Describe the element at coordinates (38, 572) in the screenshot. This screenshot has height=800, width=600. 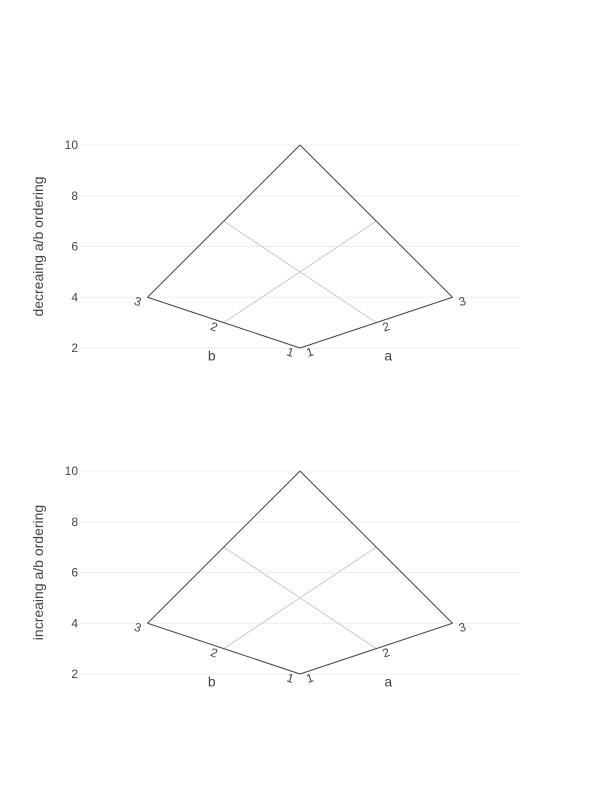
I see `y-axis-title: increaing a/b ordering` at that location.